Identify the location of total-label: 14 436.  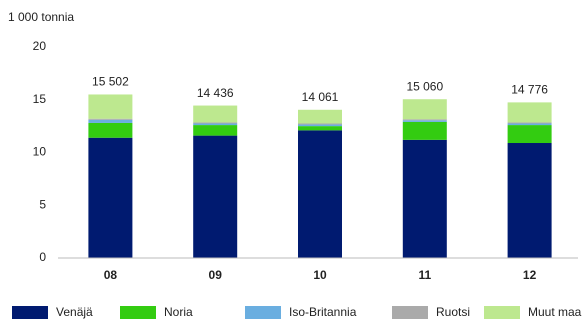
(215, 93).